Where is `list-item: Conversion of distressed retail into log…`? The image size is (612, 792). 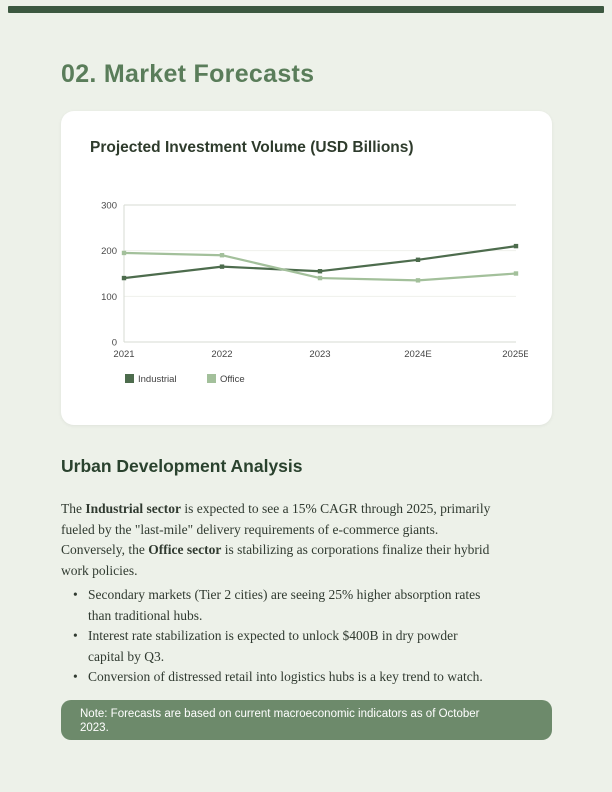 list-item: Conversion of distressed retail into log… is located at coordinates (327, 677).